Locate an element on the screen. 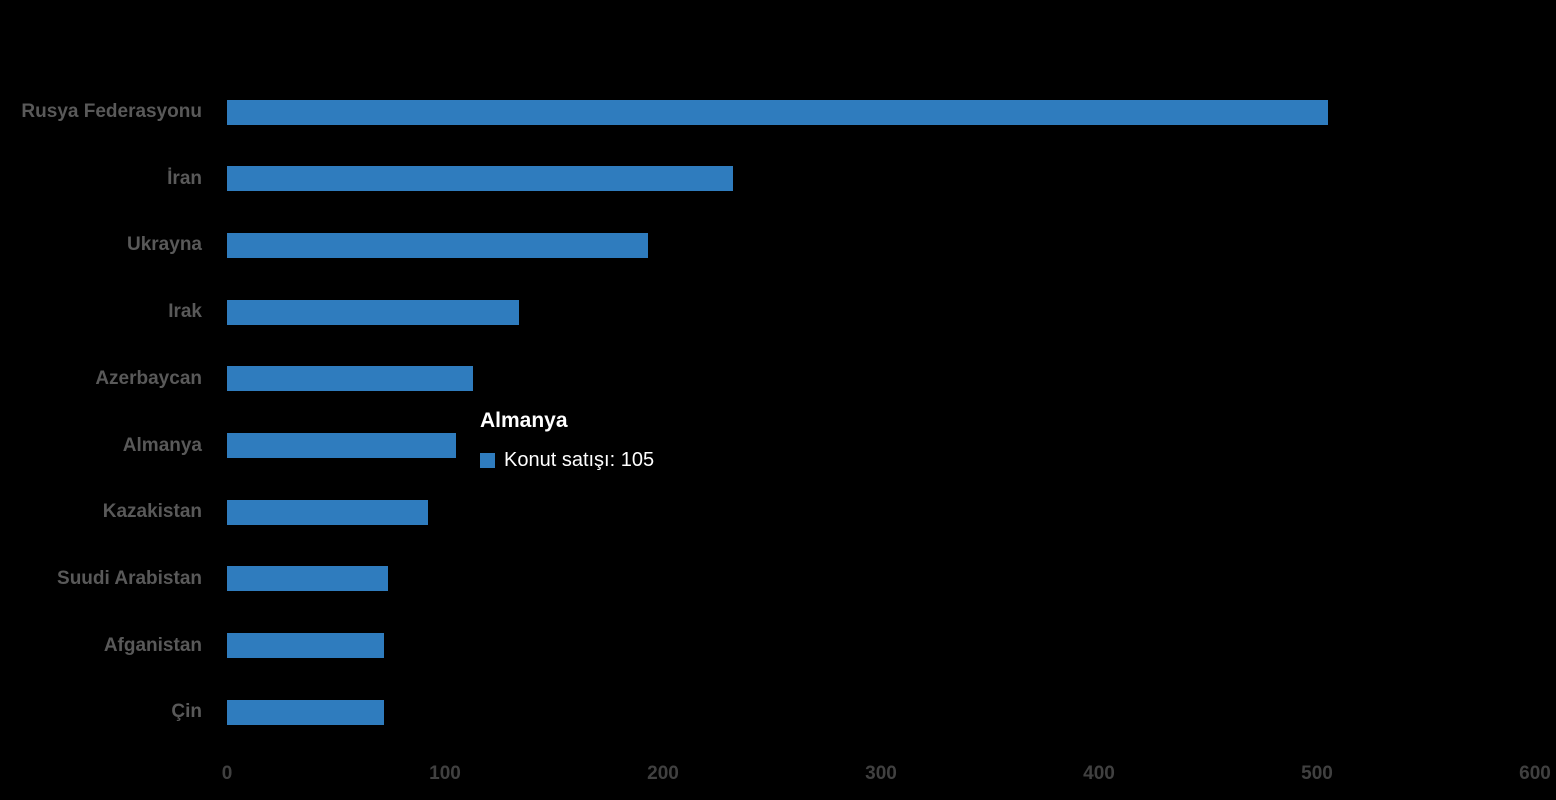  x-tick-label: 100 is located at coordinates (445, 773).